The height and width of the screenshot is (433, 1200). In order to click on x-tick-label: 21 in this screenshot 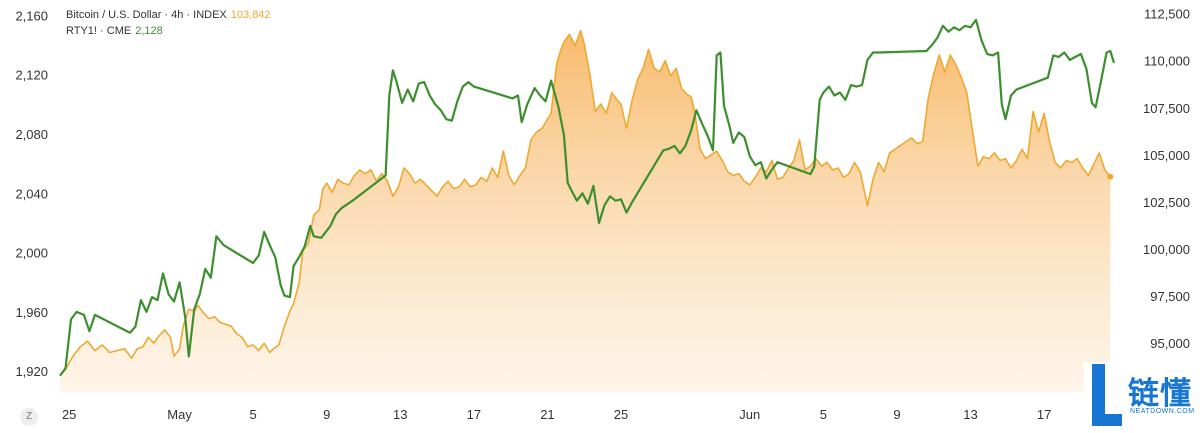, I will do `click(547, 414)`.